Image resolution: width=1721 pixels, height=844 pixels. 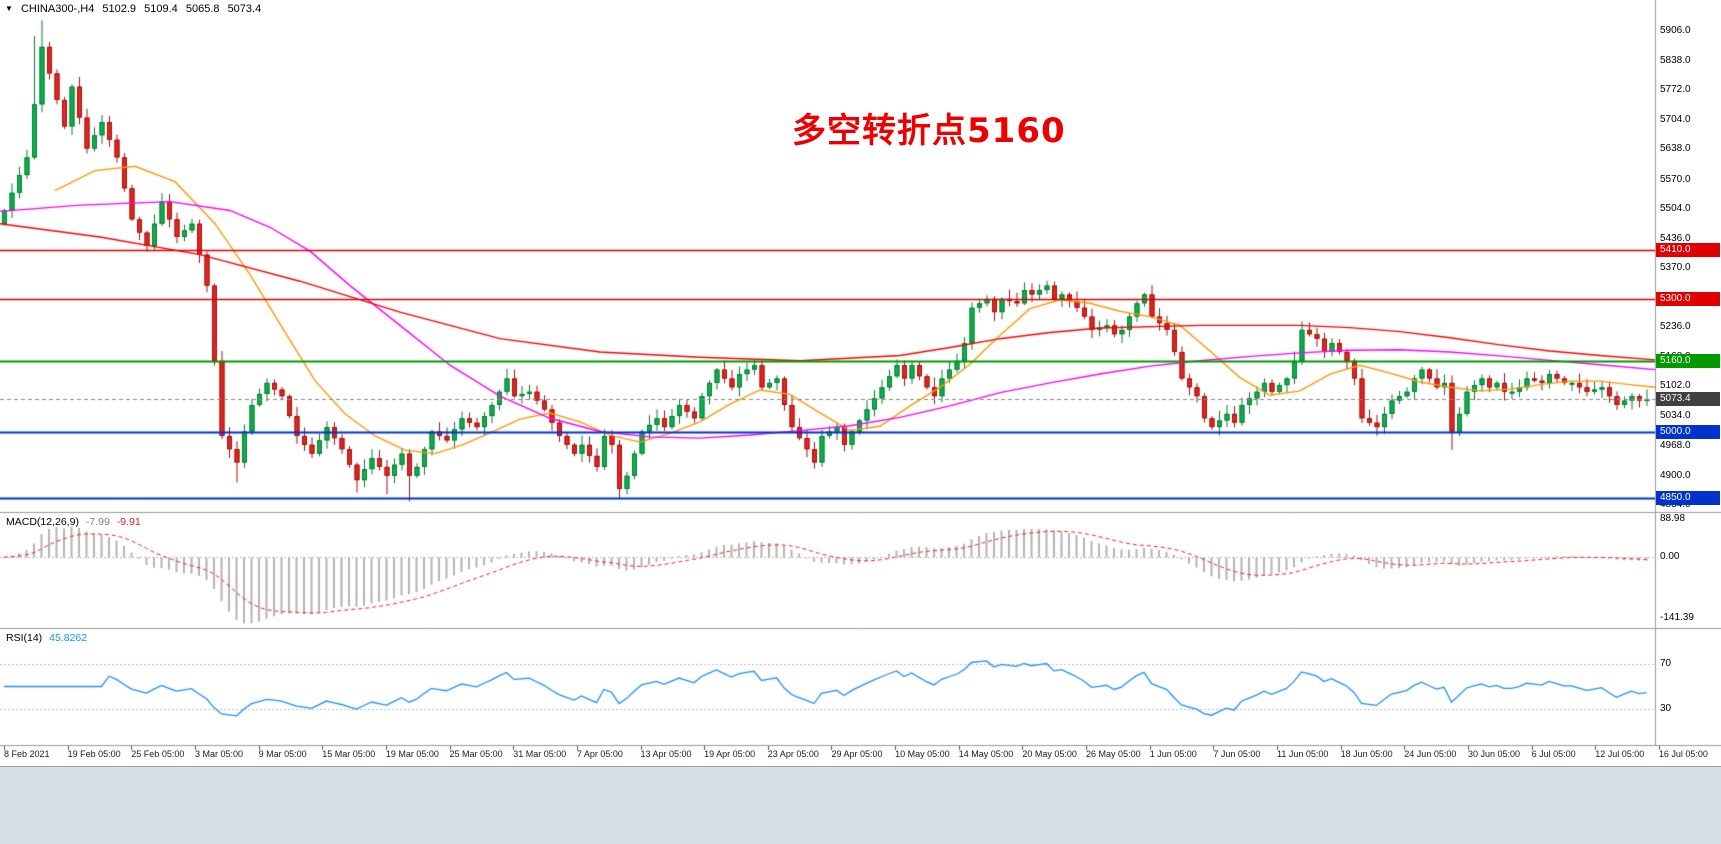 What do you see at coordinates (97, 522) in the screenshot?
I see `macd-main-value: -7.99` at bounding box center [97, 522].